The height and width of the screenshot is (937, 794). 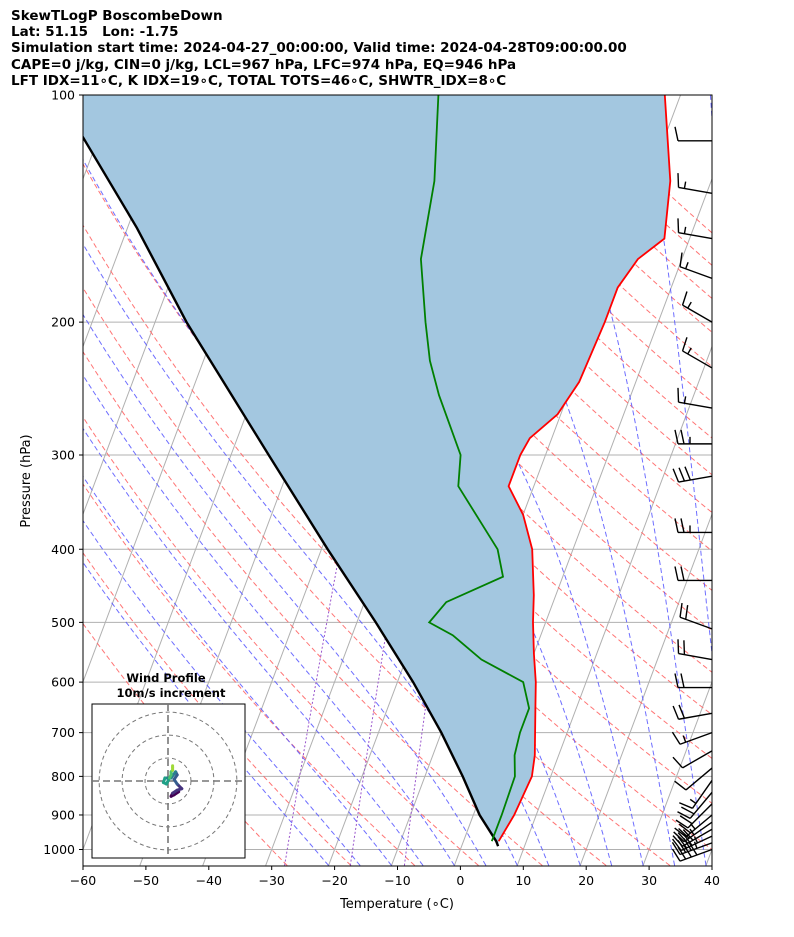 I want to click on x-tick-label: −30, so click(x=272, y=880).